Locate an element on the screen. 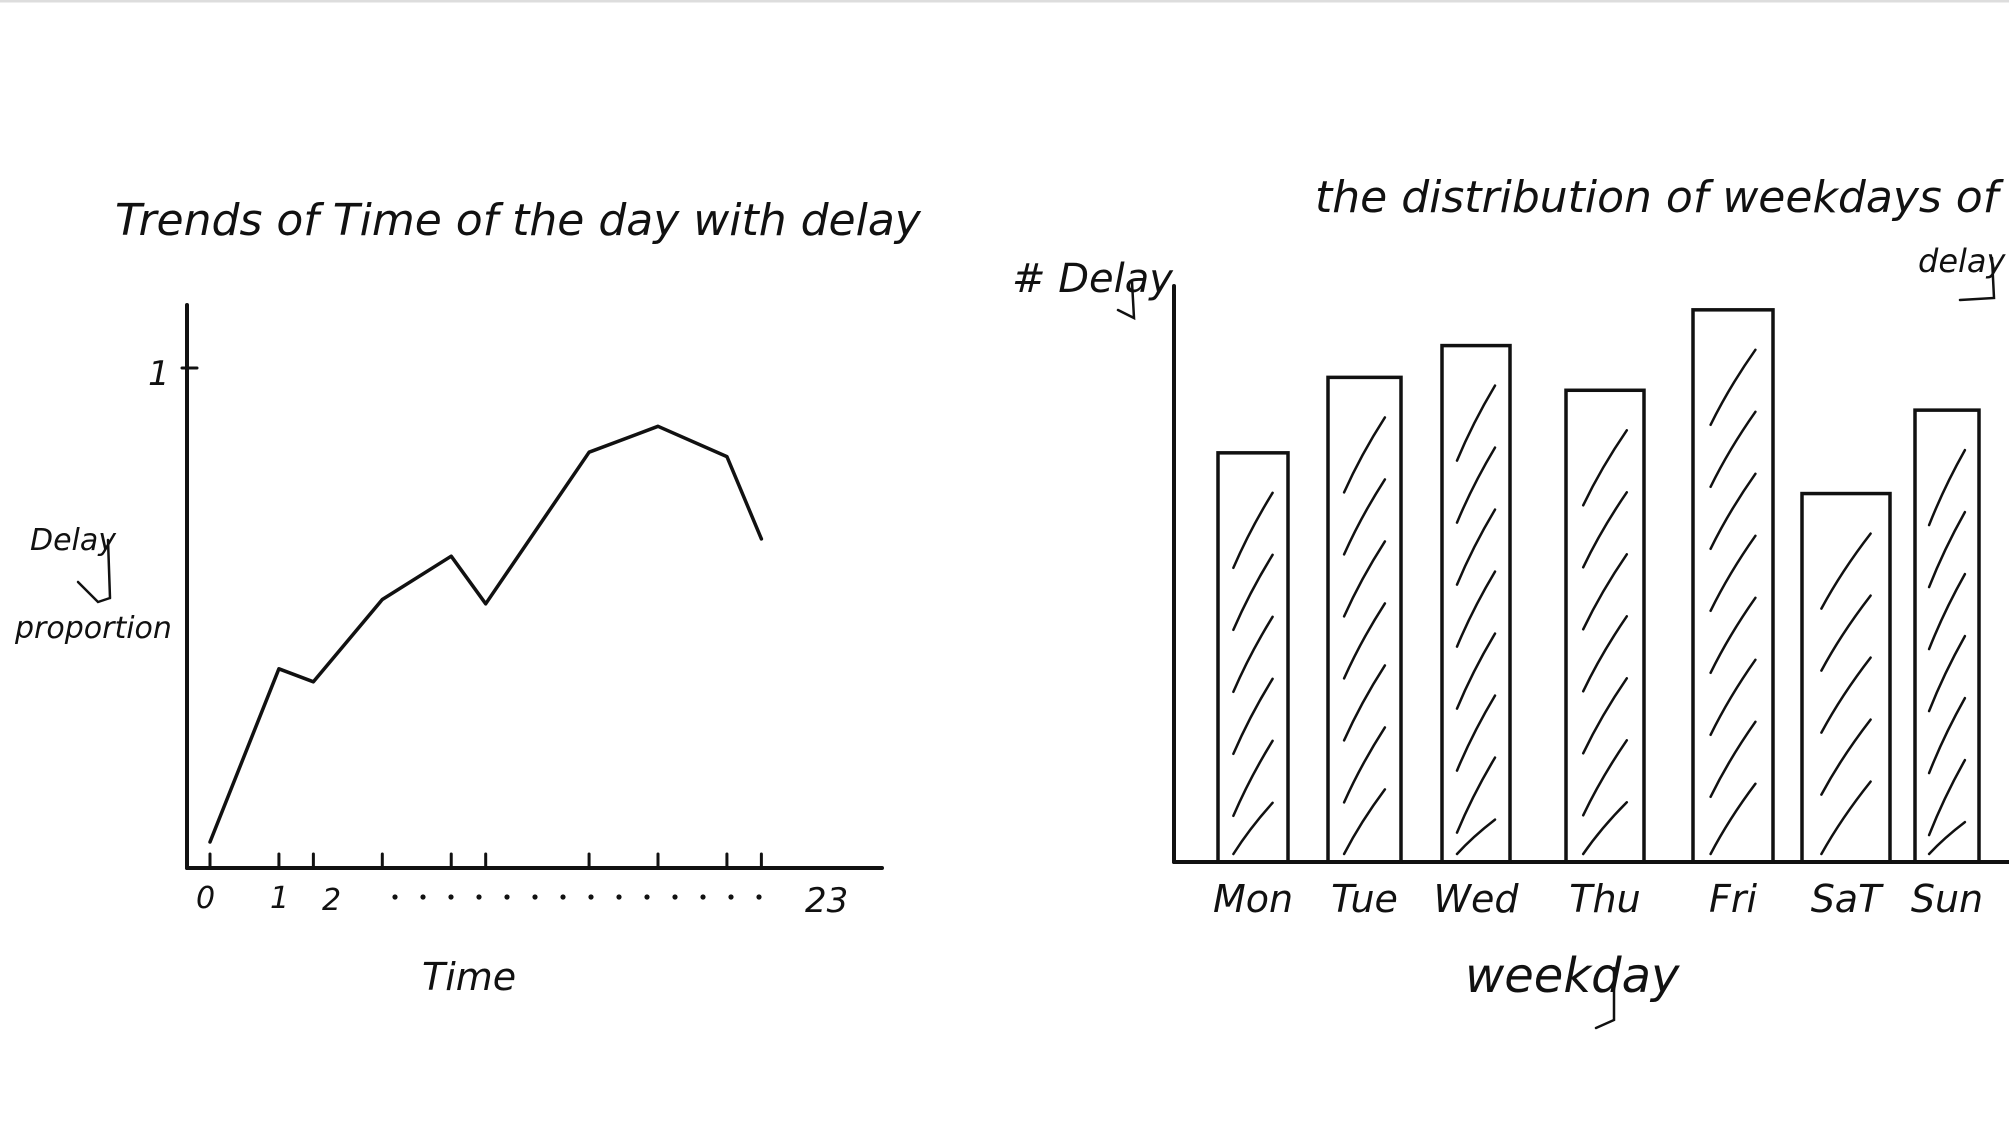 The width and height of the screenshot is (2009, 1130). line-series is located at coordinates (486, 634).